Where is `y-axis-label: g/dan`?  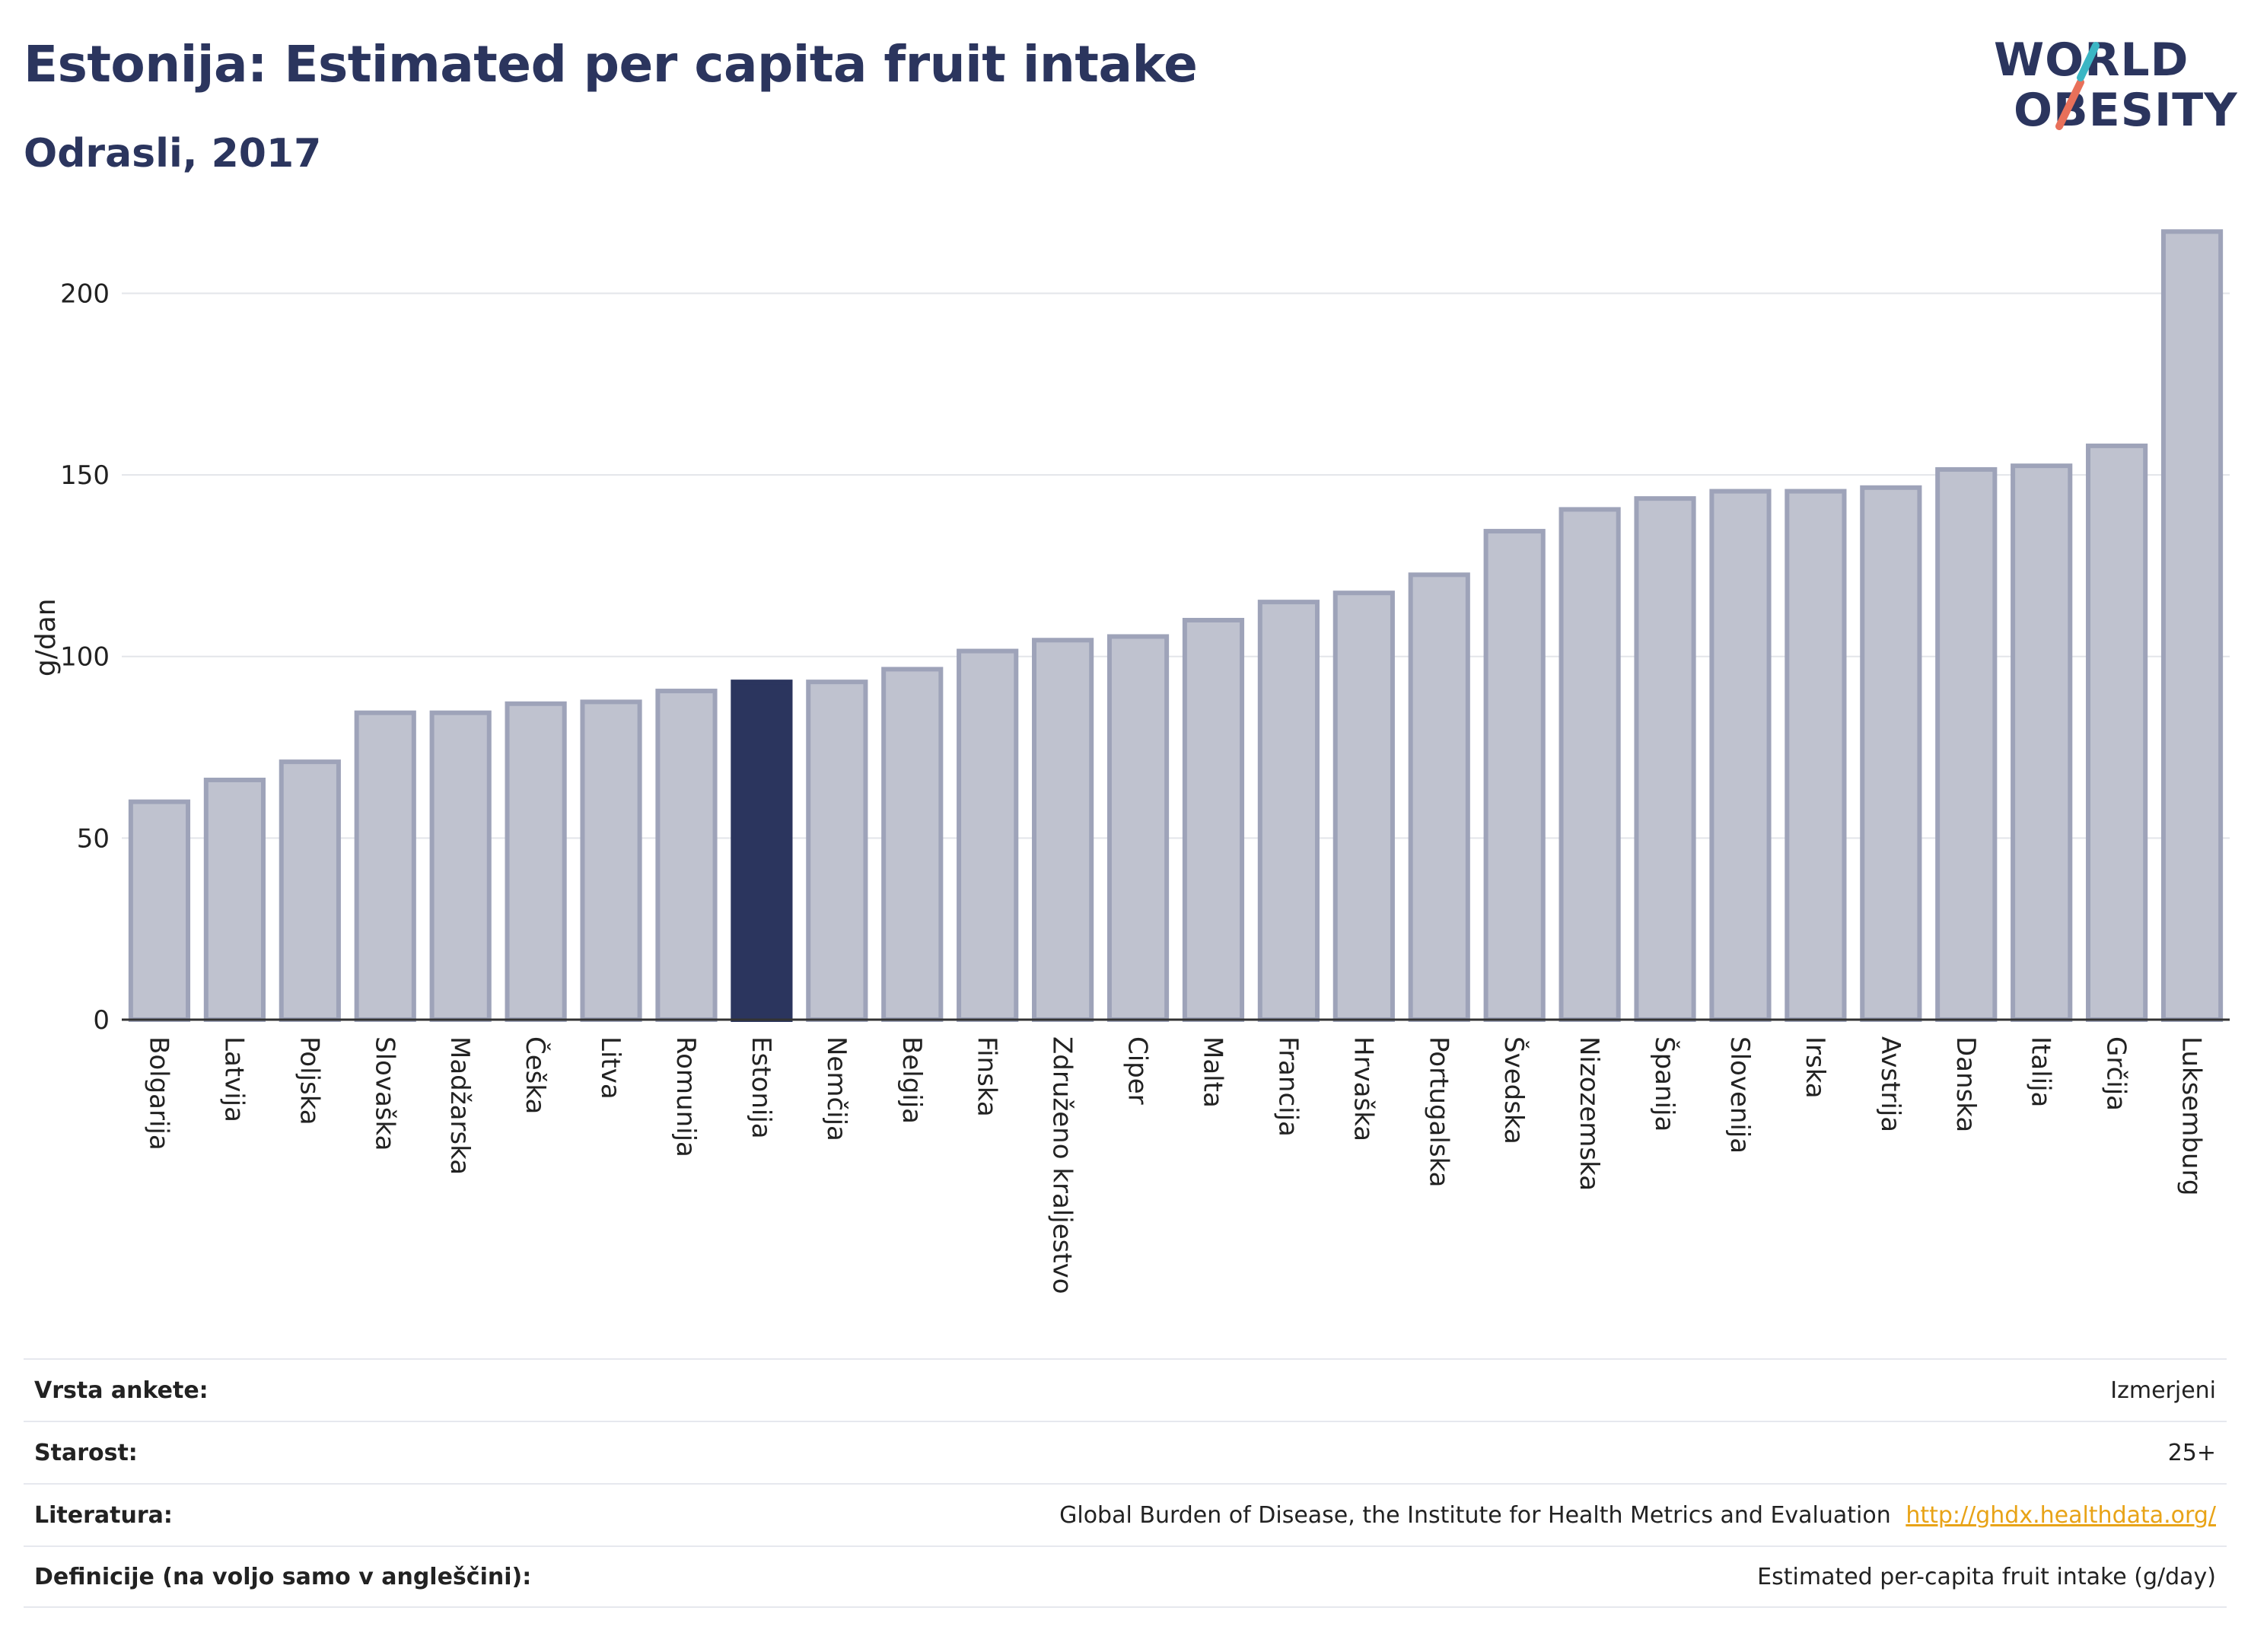 y-axis-label: g/dan is located at coordinates (46, 637).